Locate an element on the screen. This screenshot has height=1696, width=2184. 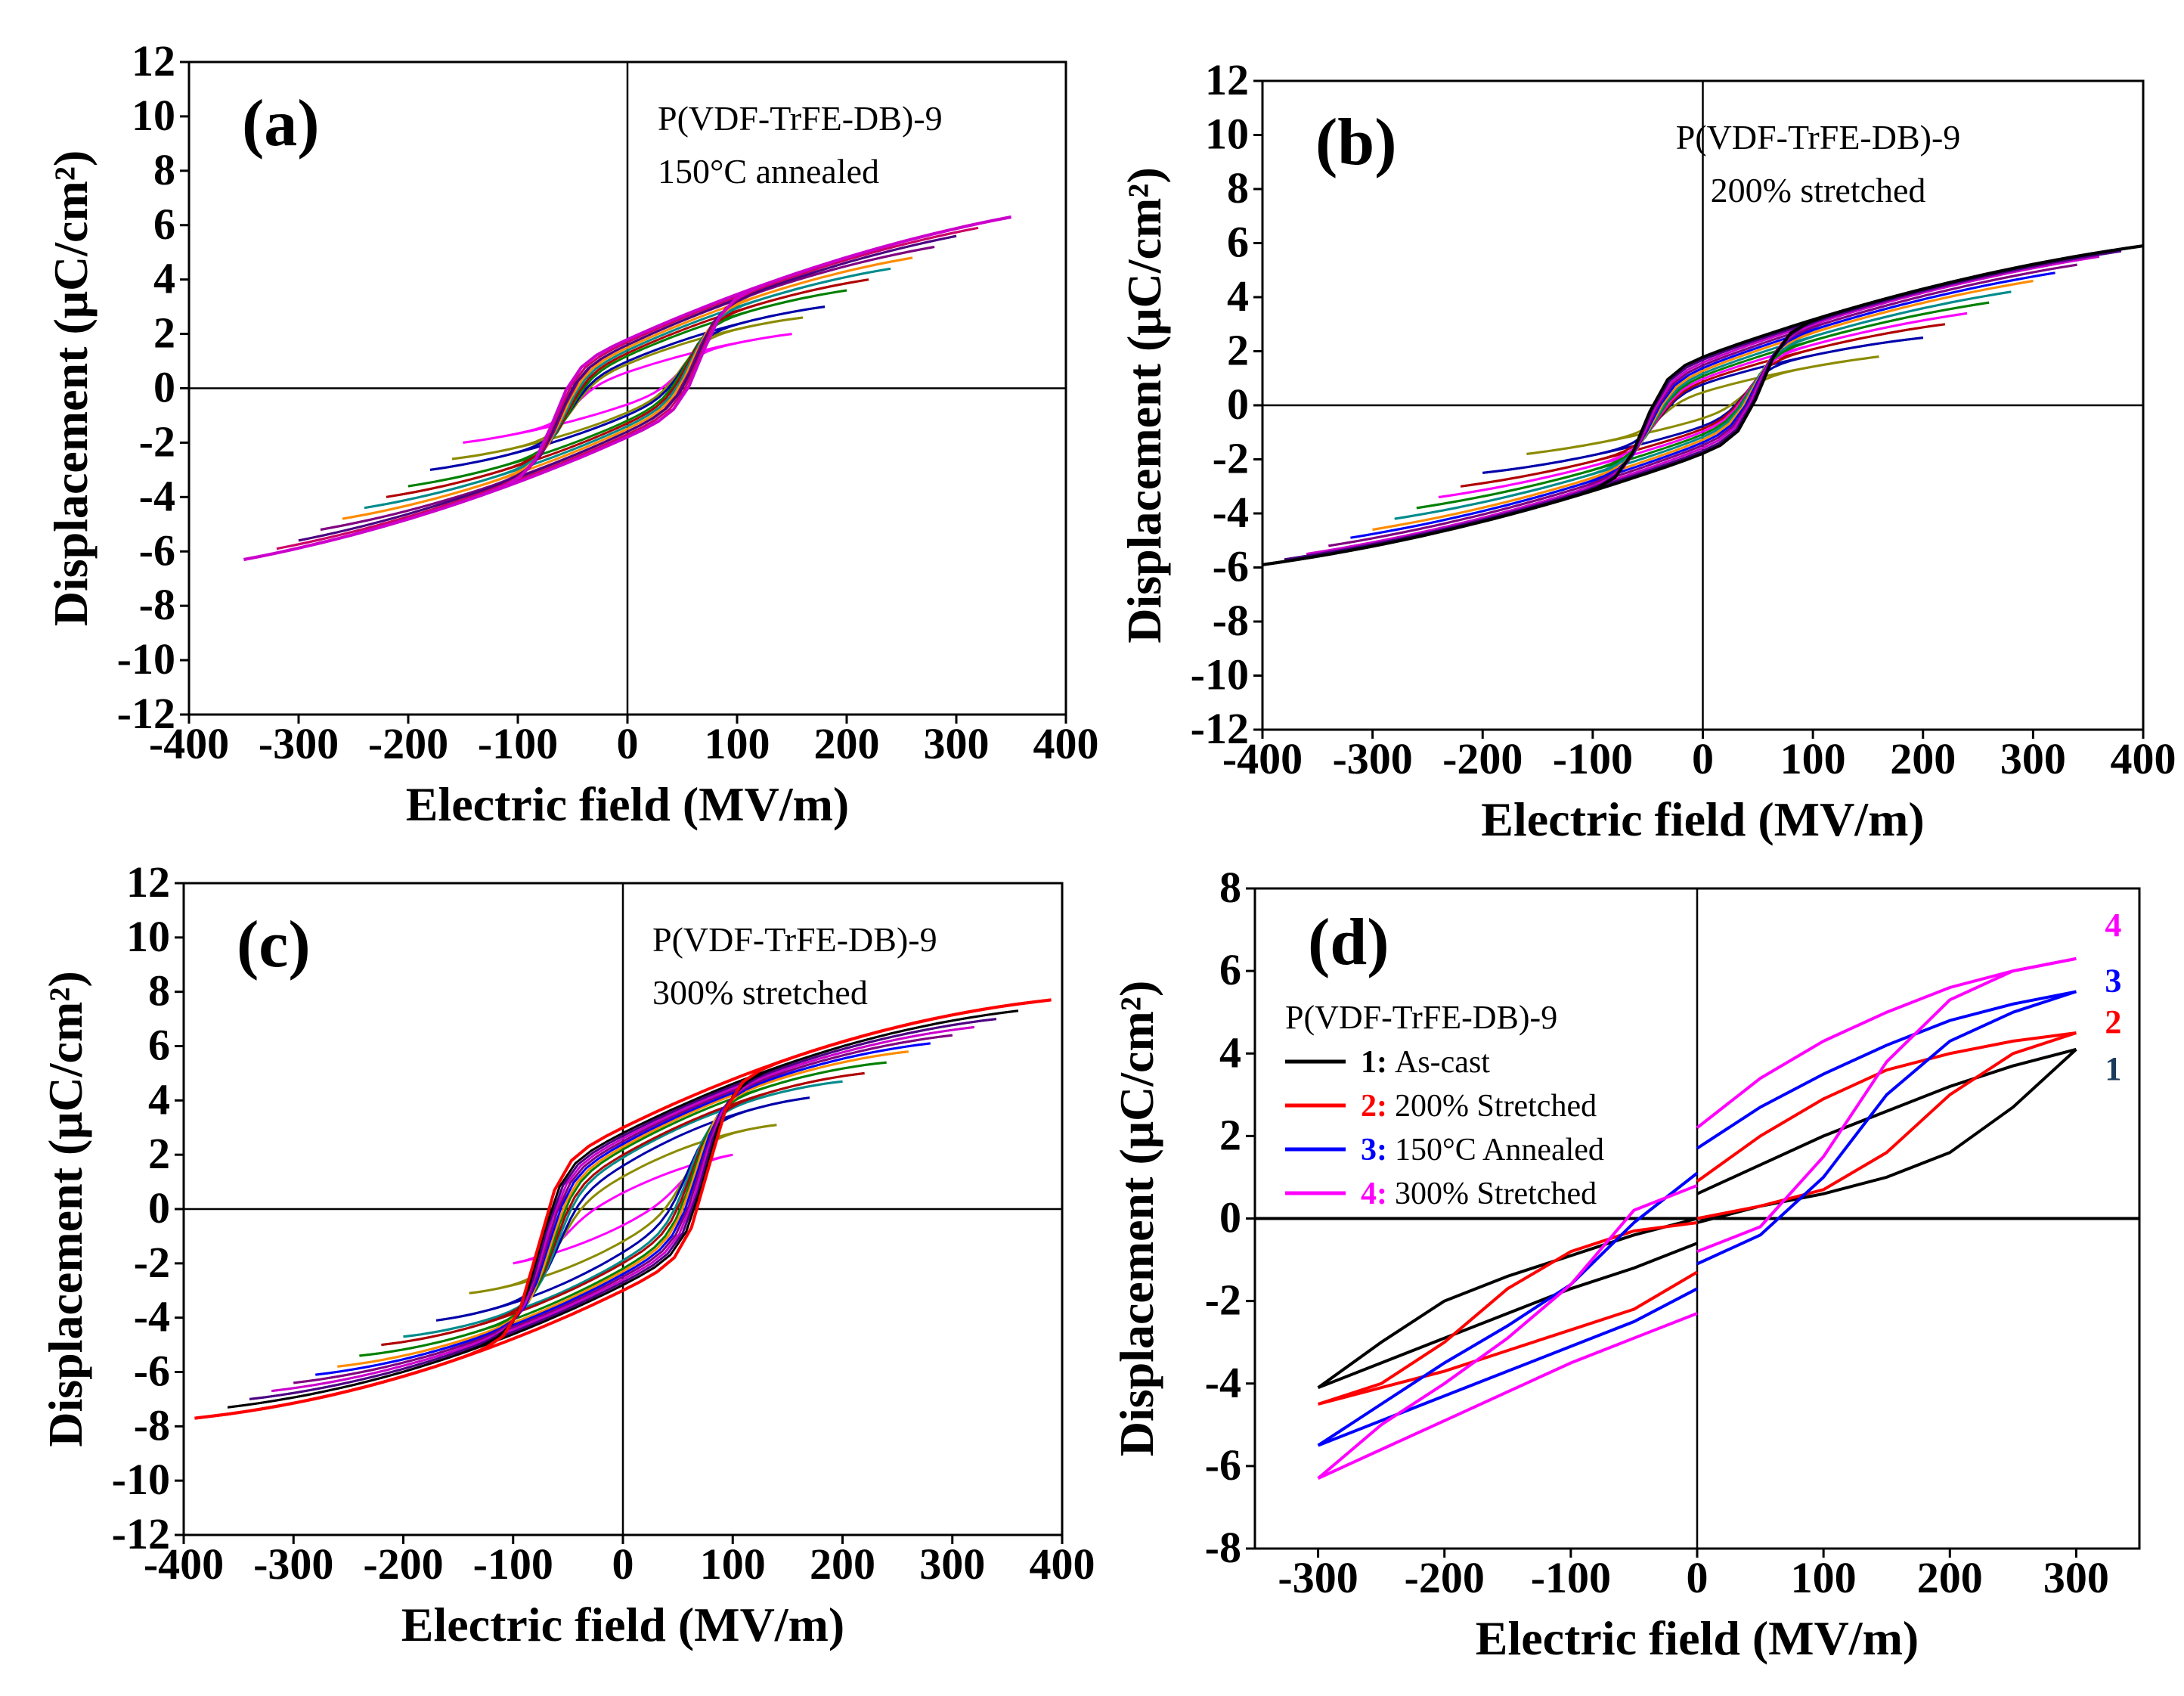
end-label: 4 is located at coordinates (2113, 925).